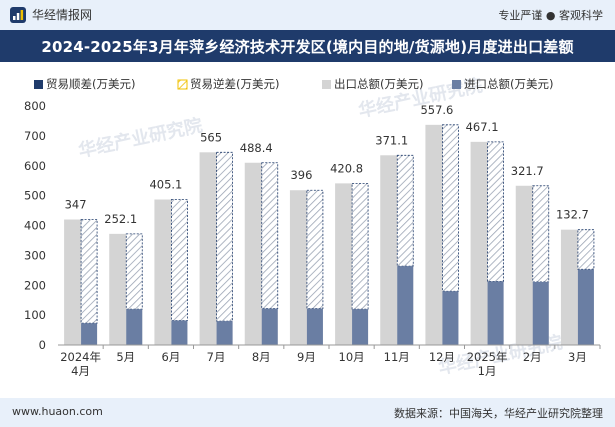 This screenshot has height=427, width=615. What do you see at coordinates (18, 14) in the screenshot?
I see `huajing-logo-icon` at bounding box center [18, 14].